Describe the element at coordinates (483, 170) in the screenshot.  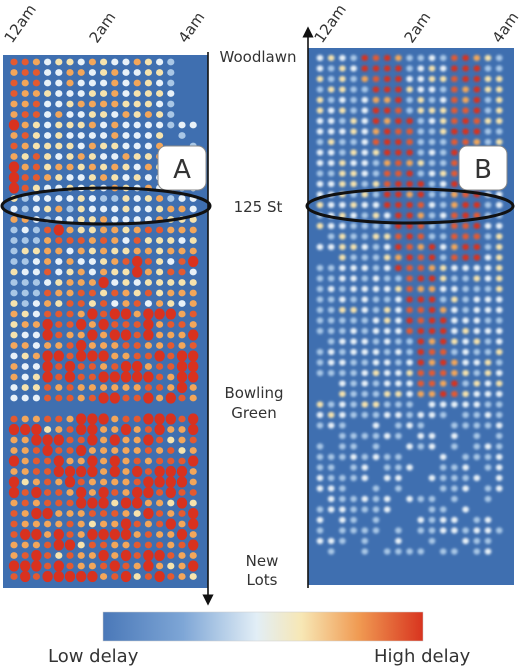
I see `panel-b-label: B` at that location.